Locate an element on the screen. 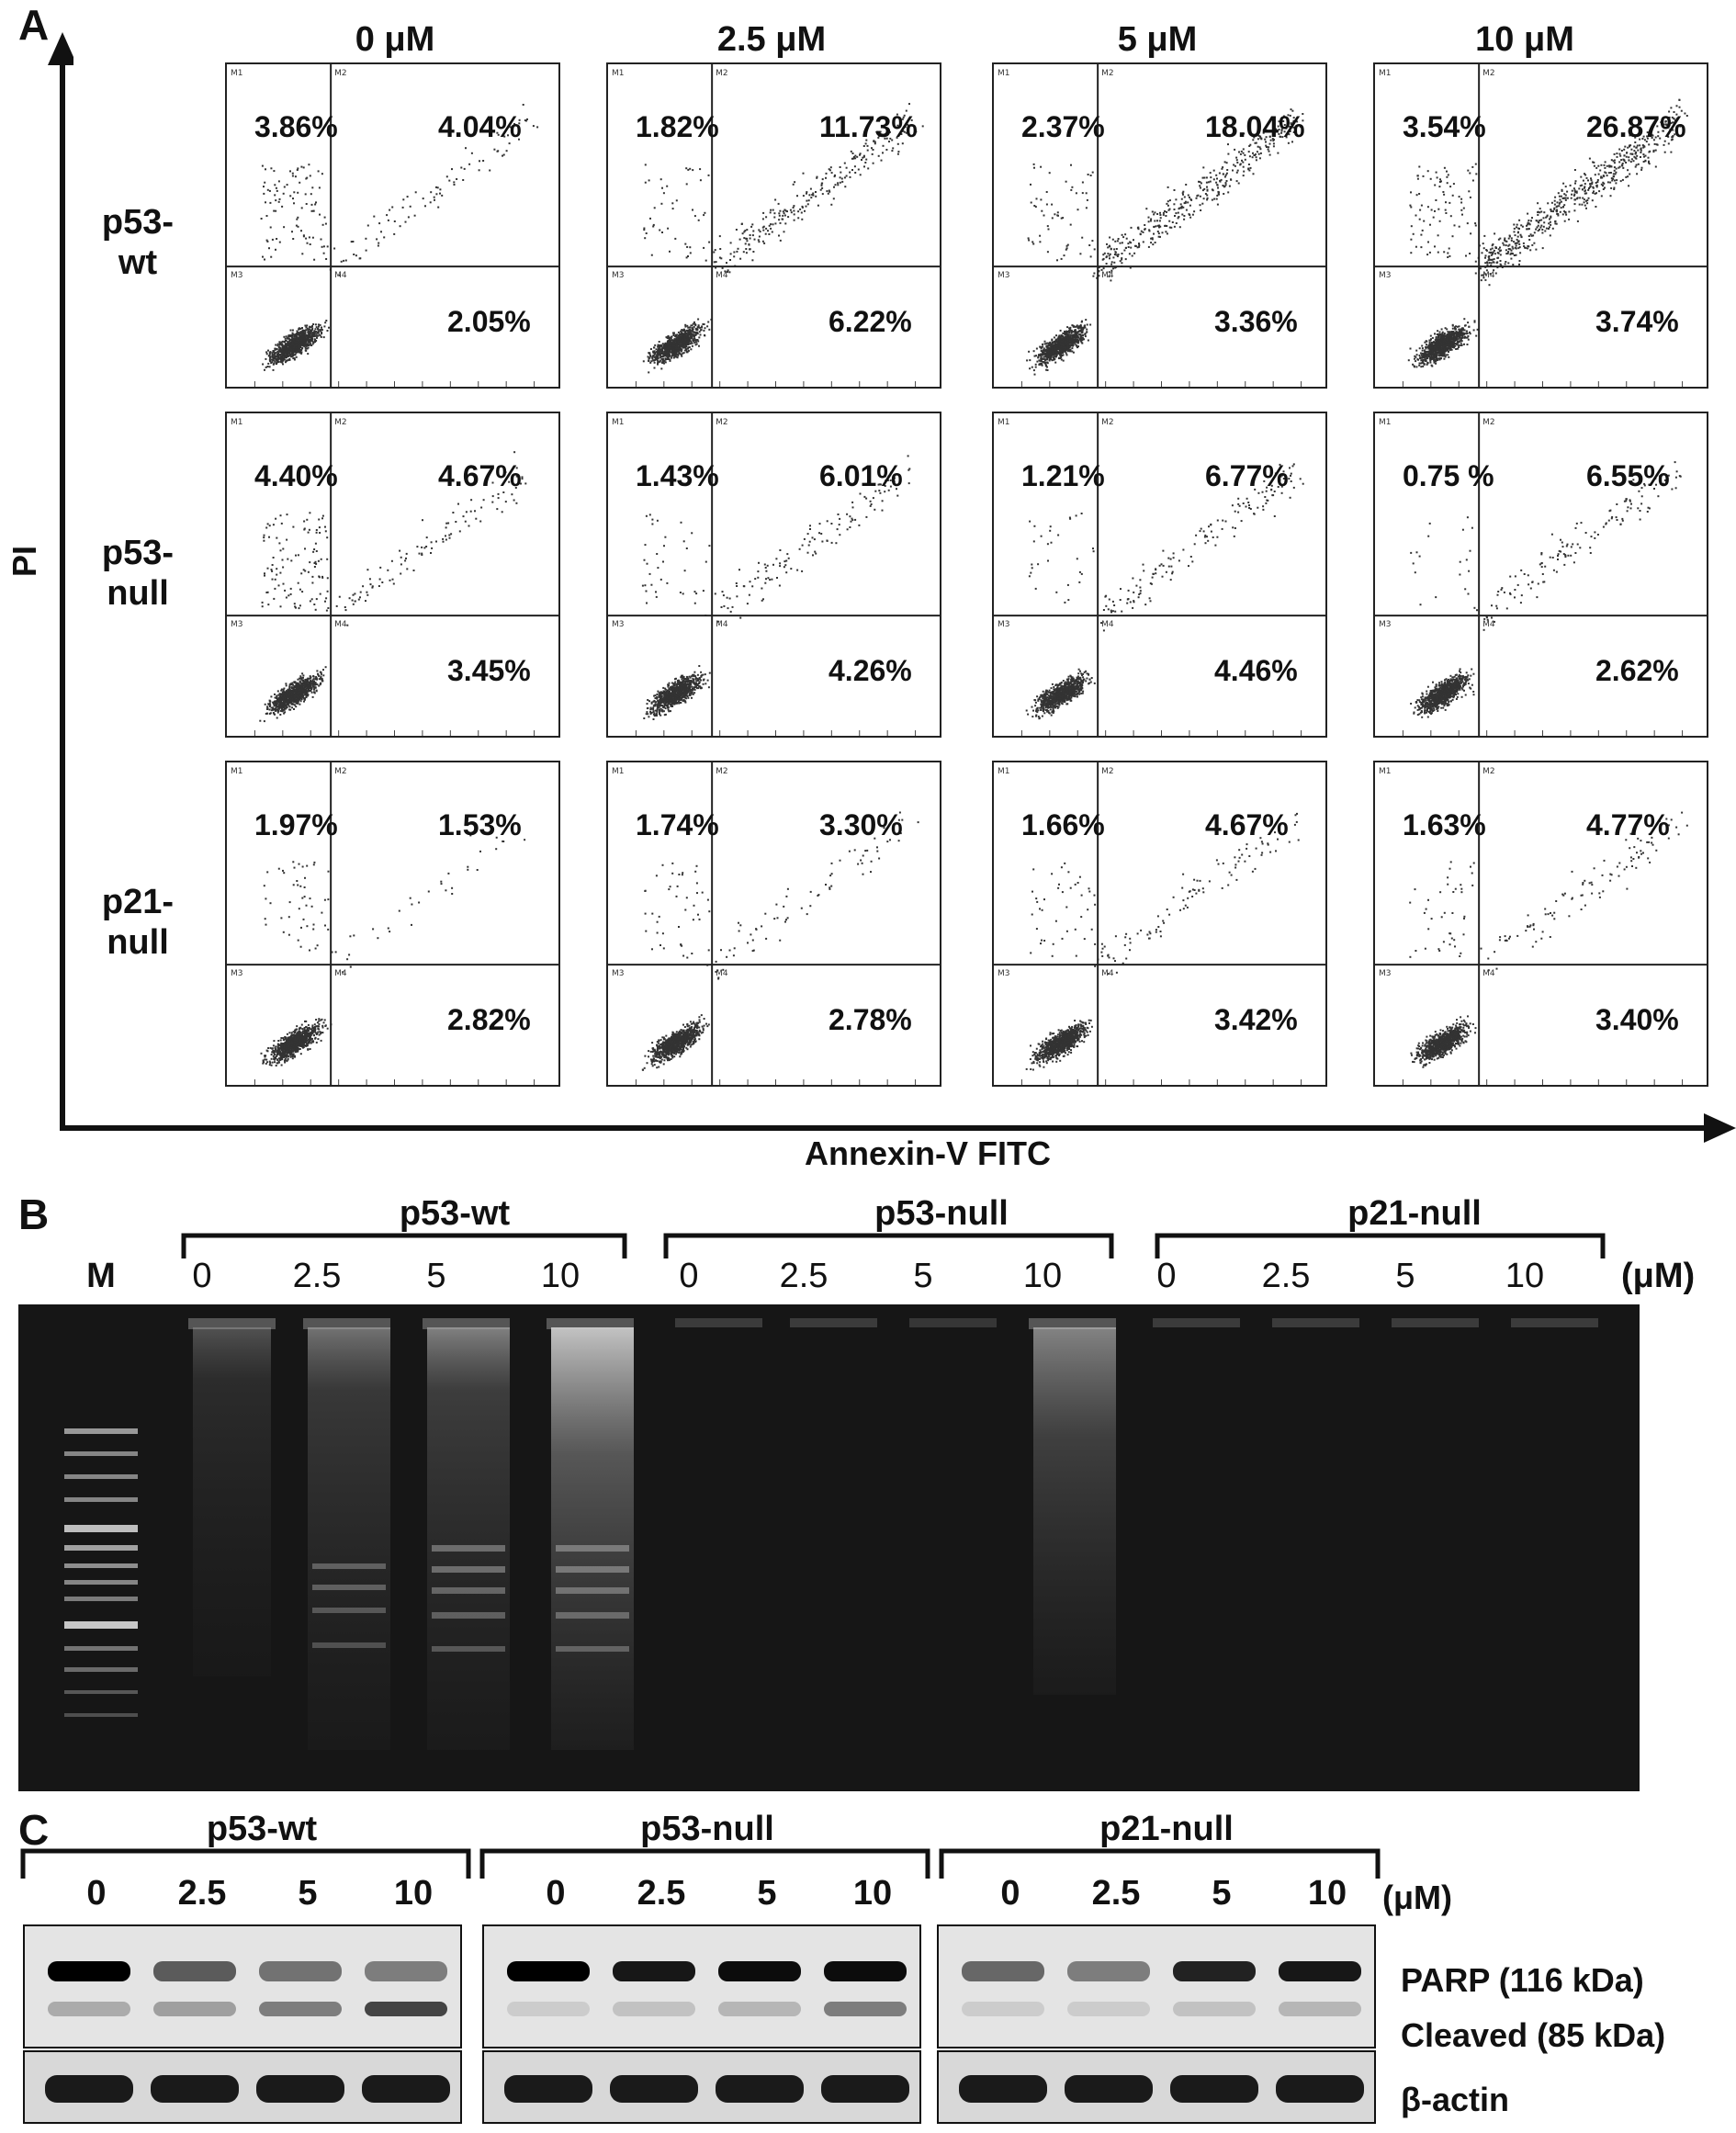 This screenshot has width=1736, height=2133. gel-apoptotic-bands is located at coordinates (470, 1598).